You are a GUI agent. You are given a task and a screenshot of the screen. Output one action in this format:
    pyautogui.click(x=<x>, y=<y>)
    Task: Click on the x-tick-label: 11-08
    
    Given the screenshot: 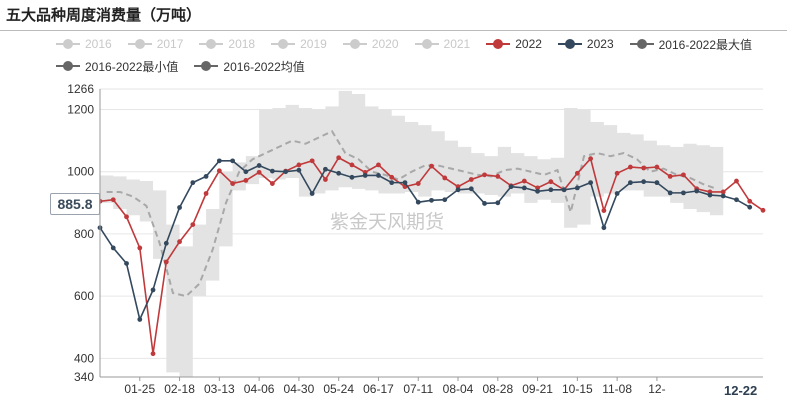 What is the action you would take?
    pyautogui.click(x=617, y=389)
    